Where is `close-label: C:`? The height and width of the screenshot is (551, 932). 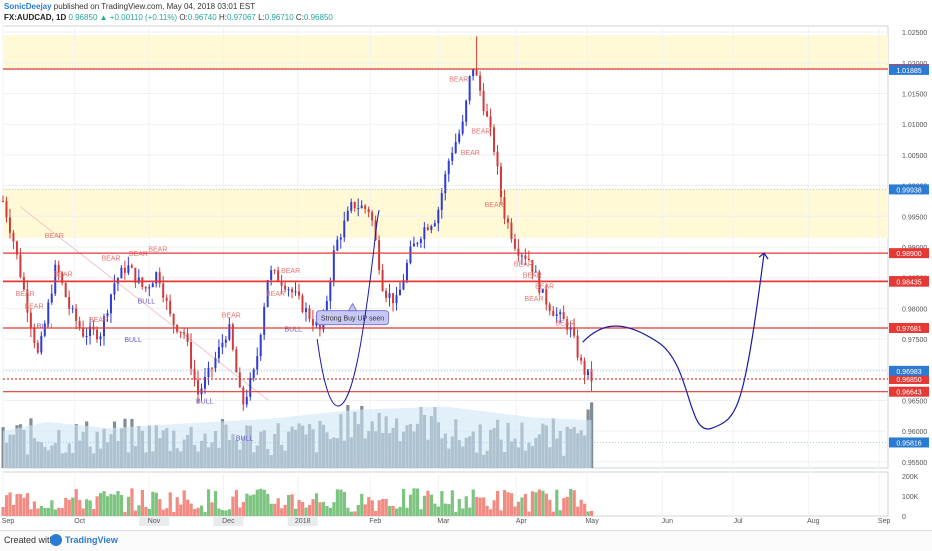
close-label: C: is located at coordinates (299, 17).